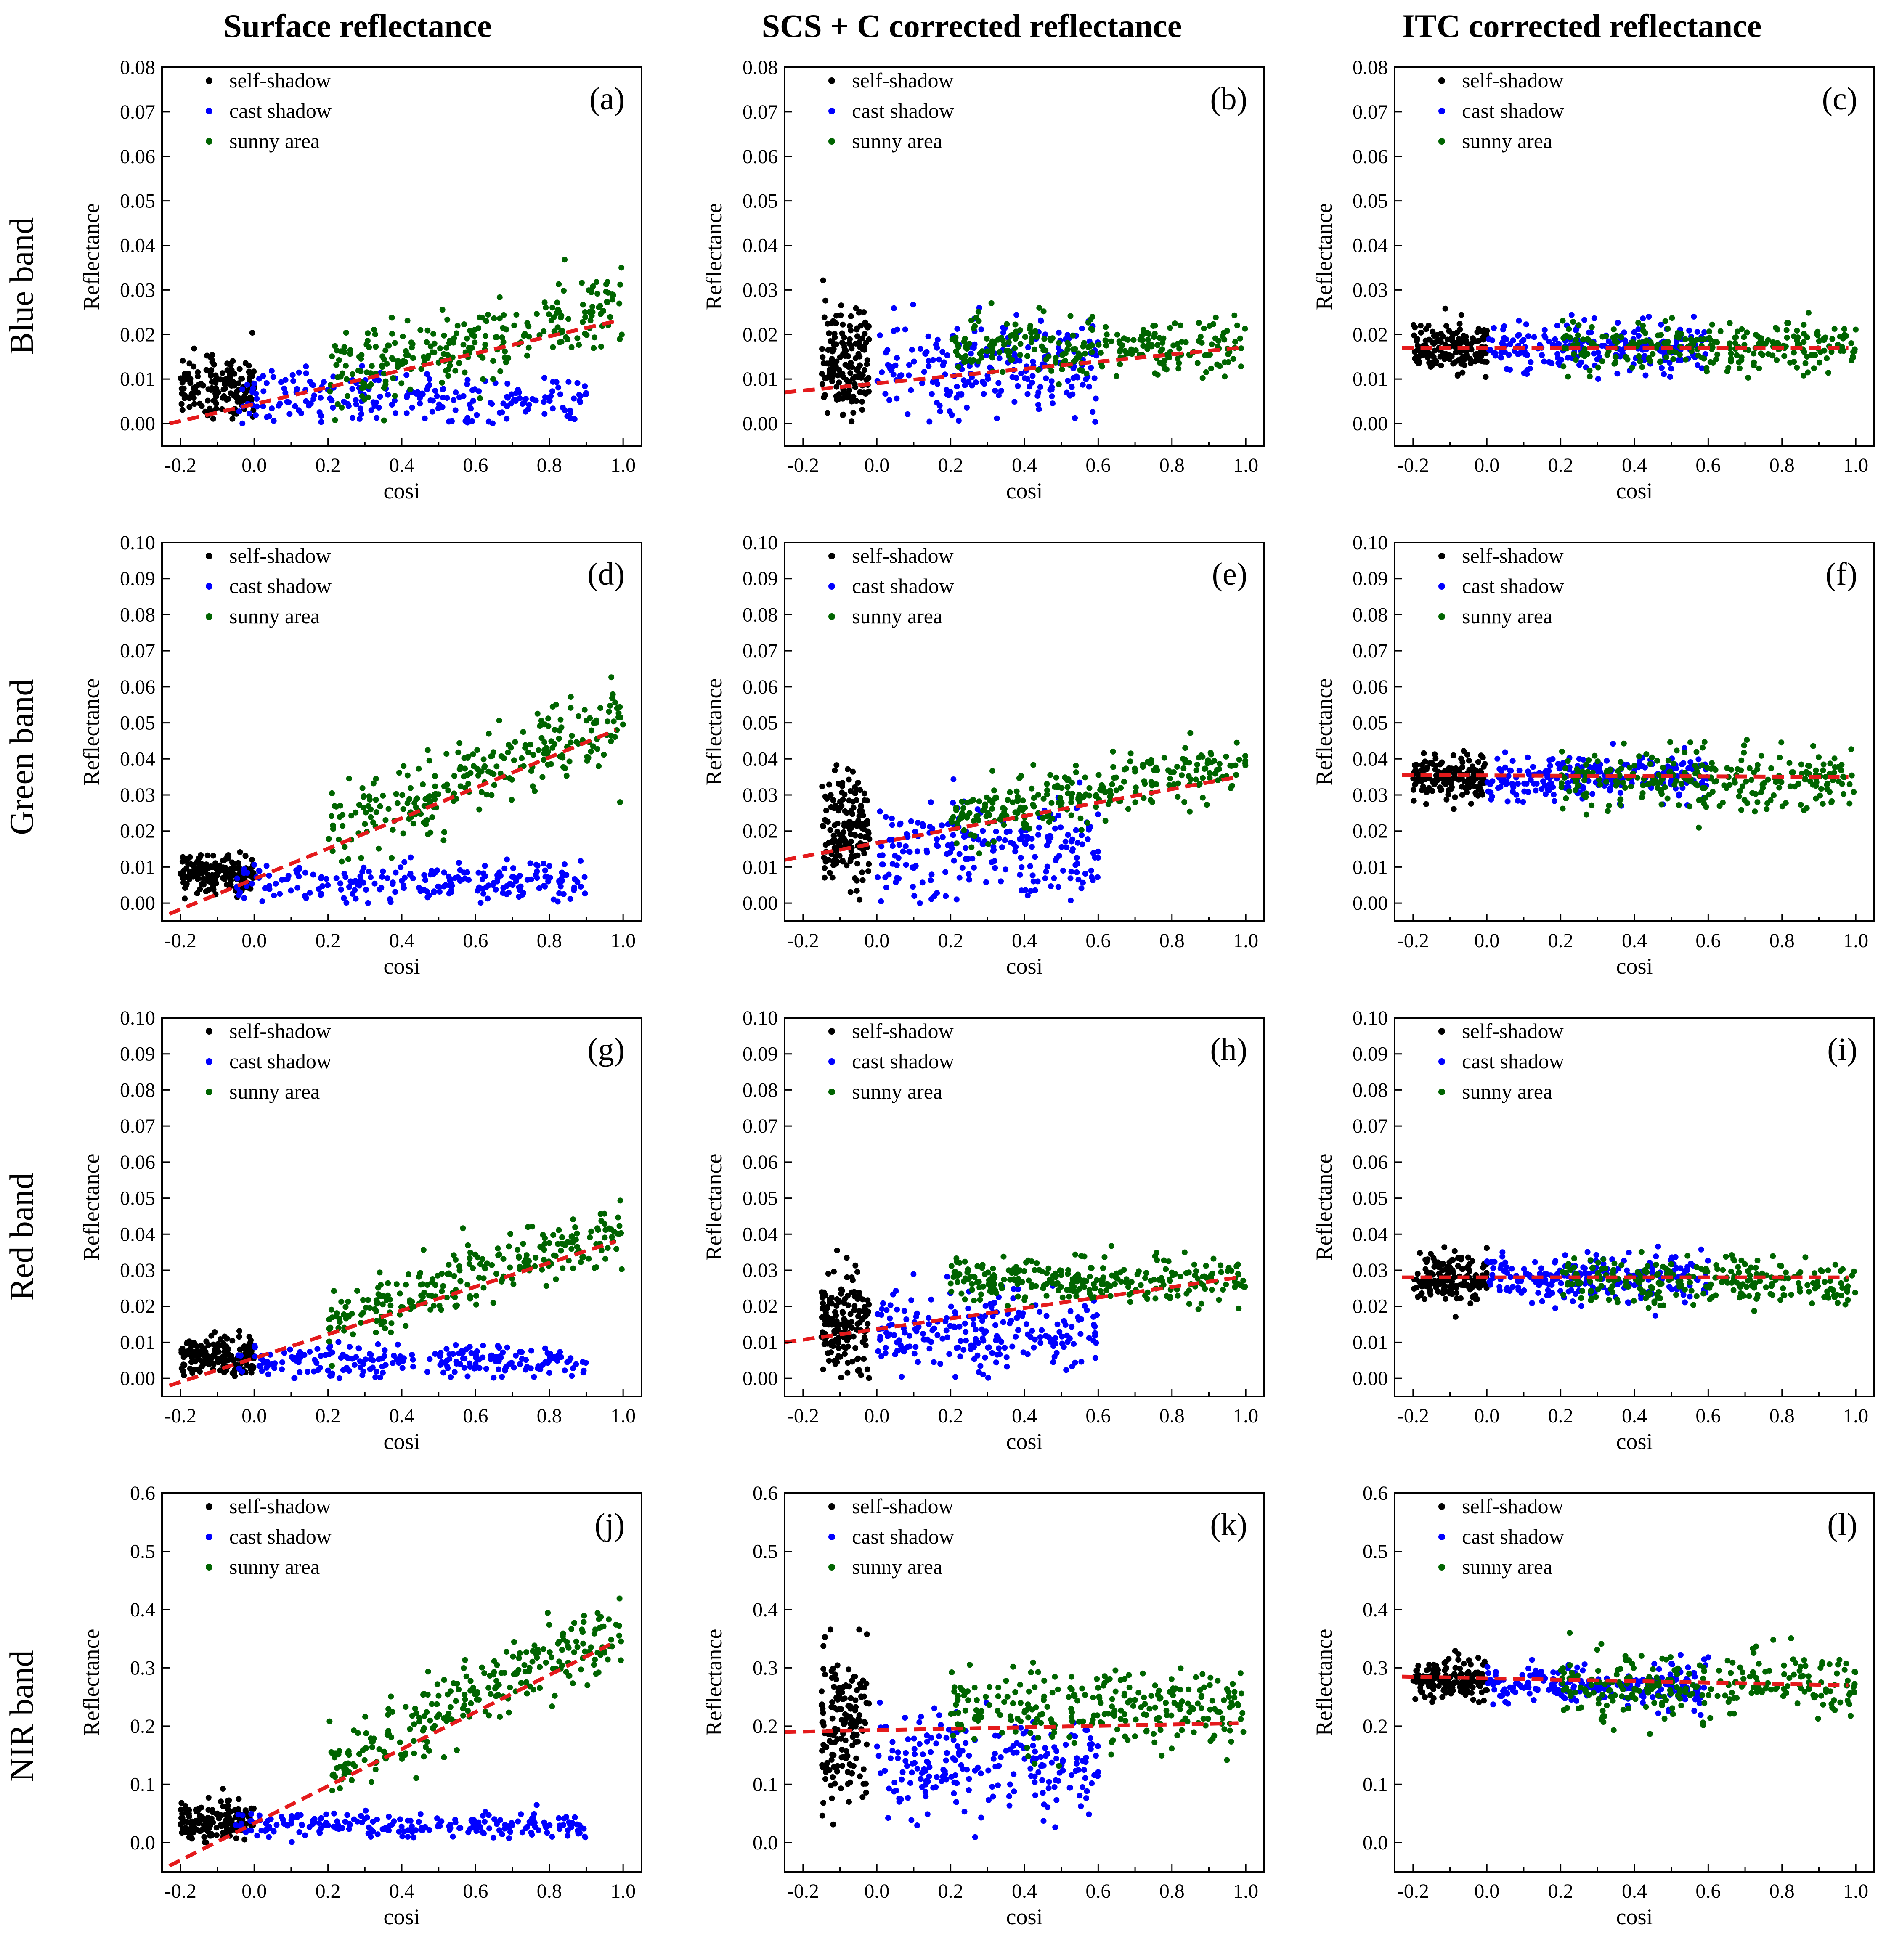 The width and height of the screenshot is (1878, 1960). I want to click on y-tick-label: 0.09, so click(1370, 579).